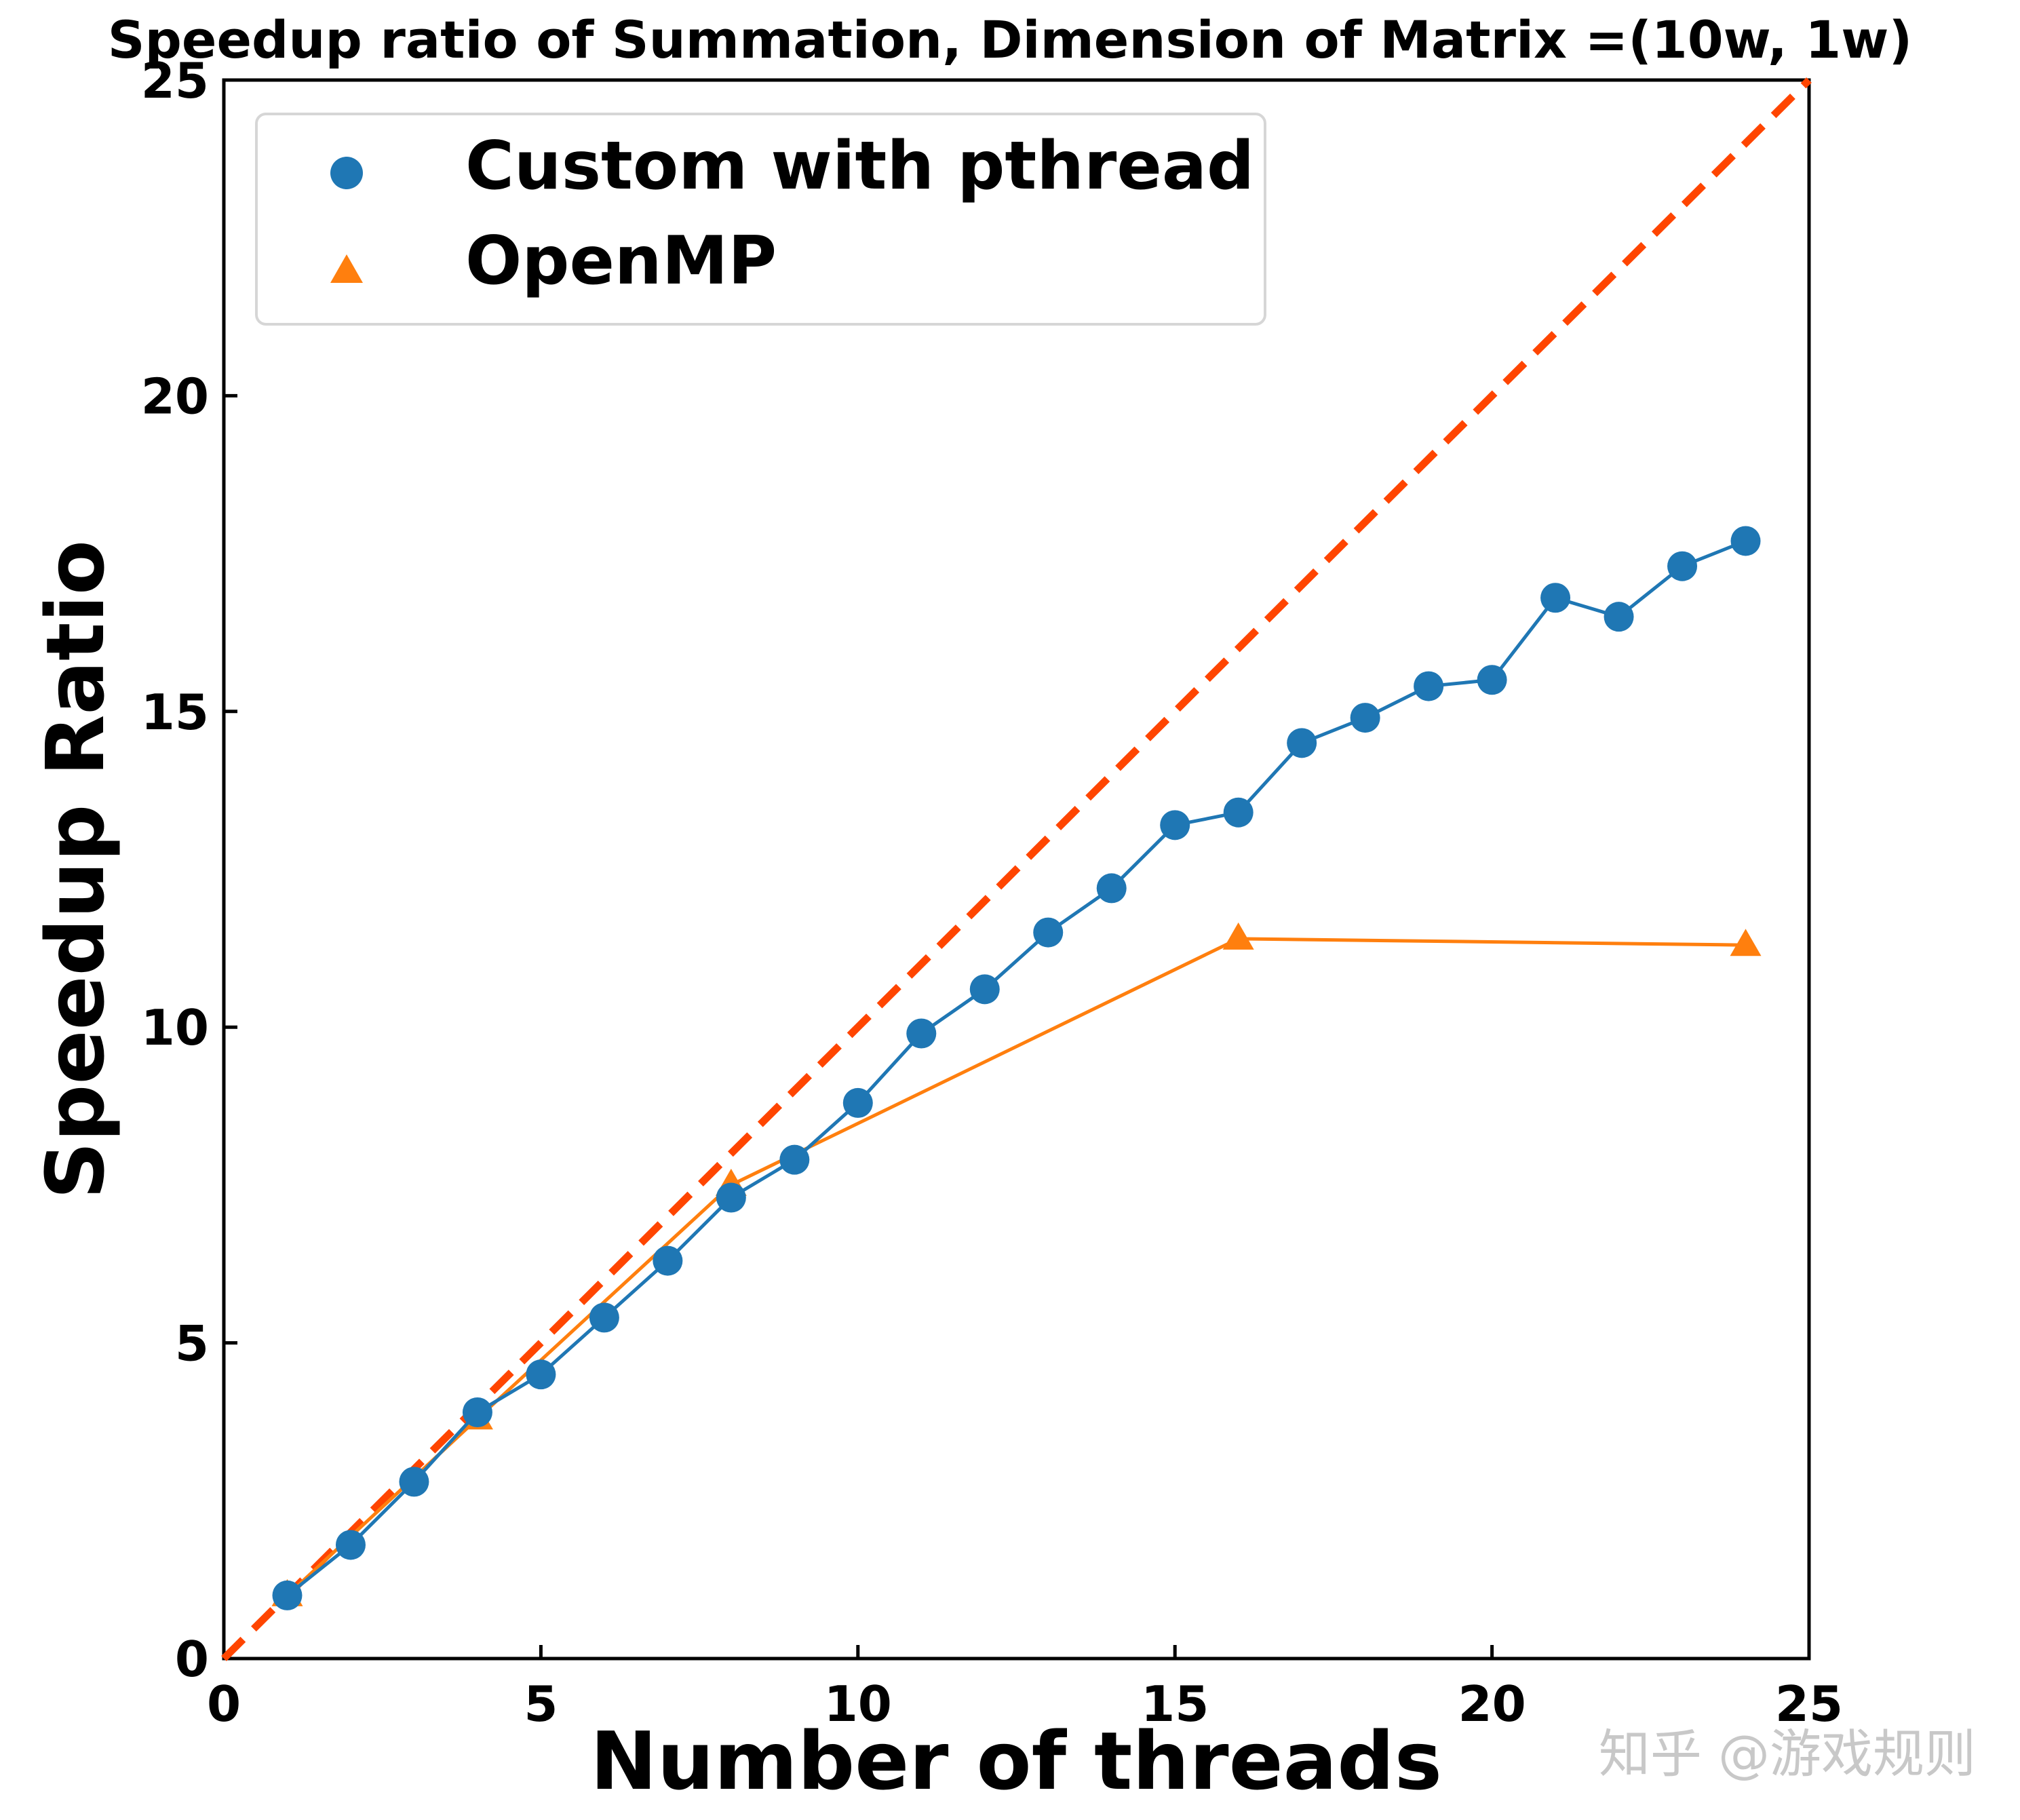  I want to click on x-axis: 0 5 10 15 20 25, so click(1025, 1688).